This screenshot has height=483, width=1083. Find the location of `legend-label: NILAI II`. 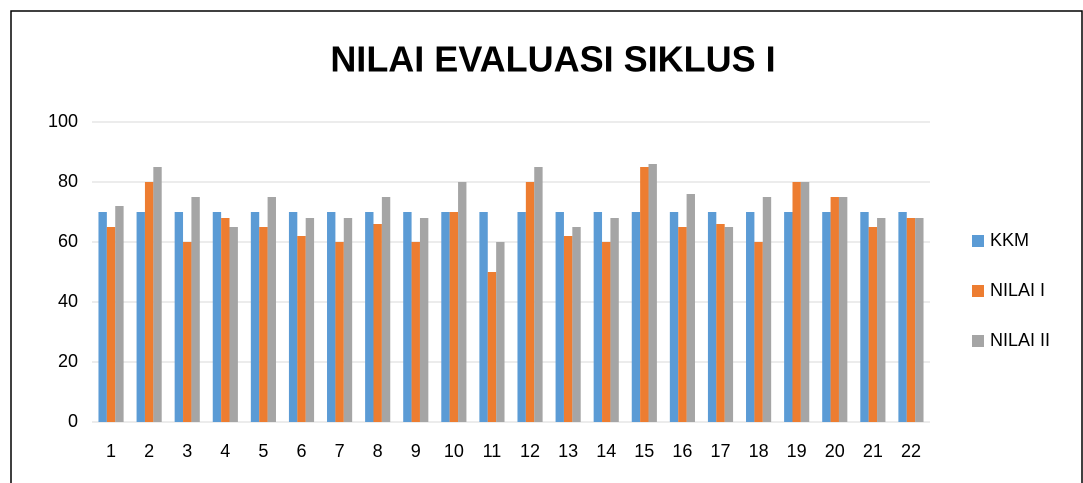

legend-label: NILAI II is located at coordinates (1020, 340).